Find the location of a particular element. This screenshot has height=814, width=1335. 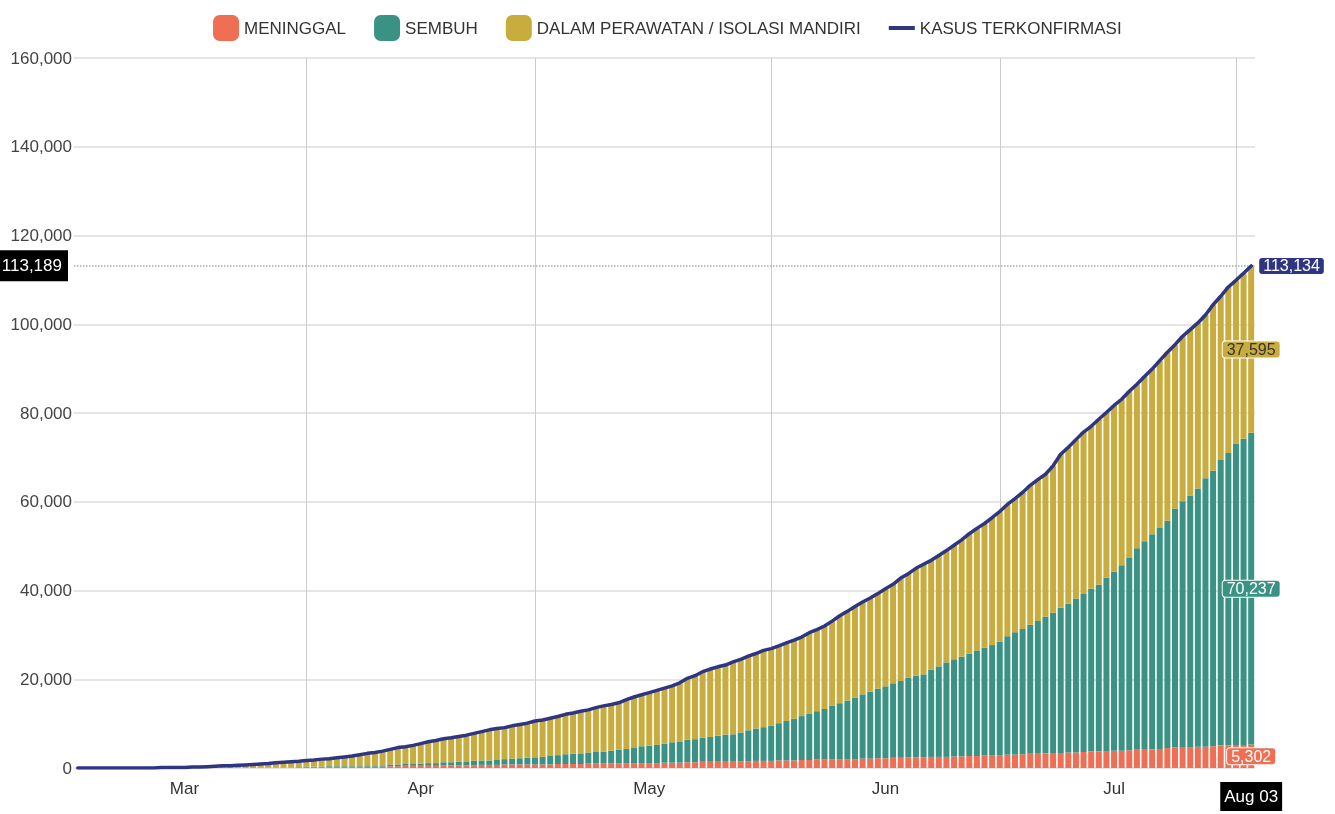

legend-label: MENINGGAL is located at coordinates (295, 28).